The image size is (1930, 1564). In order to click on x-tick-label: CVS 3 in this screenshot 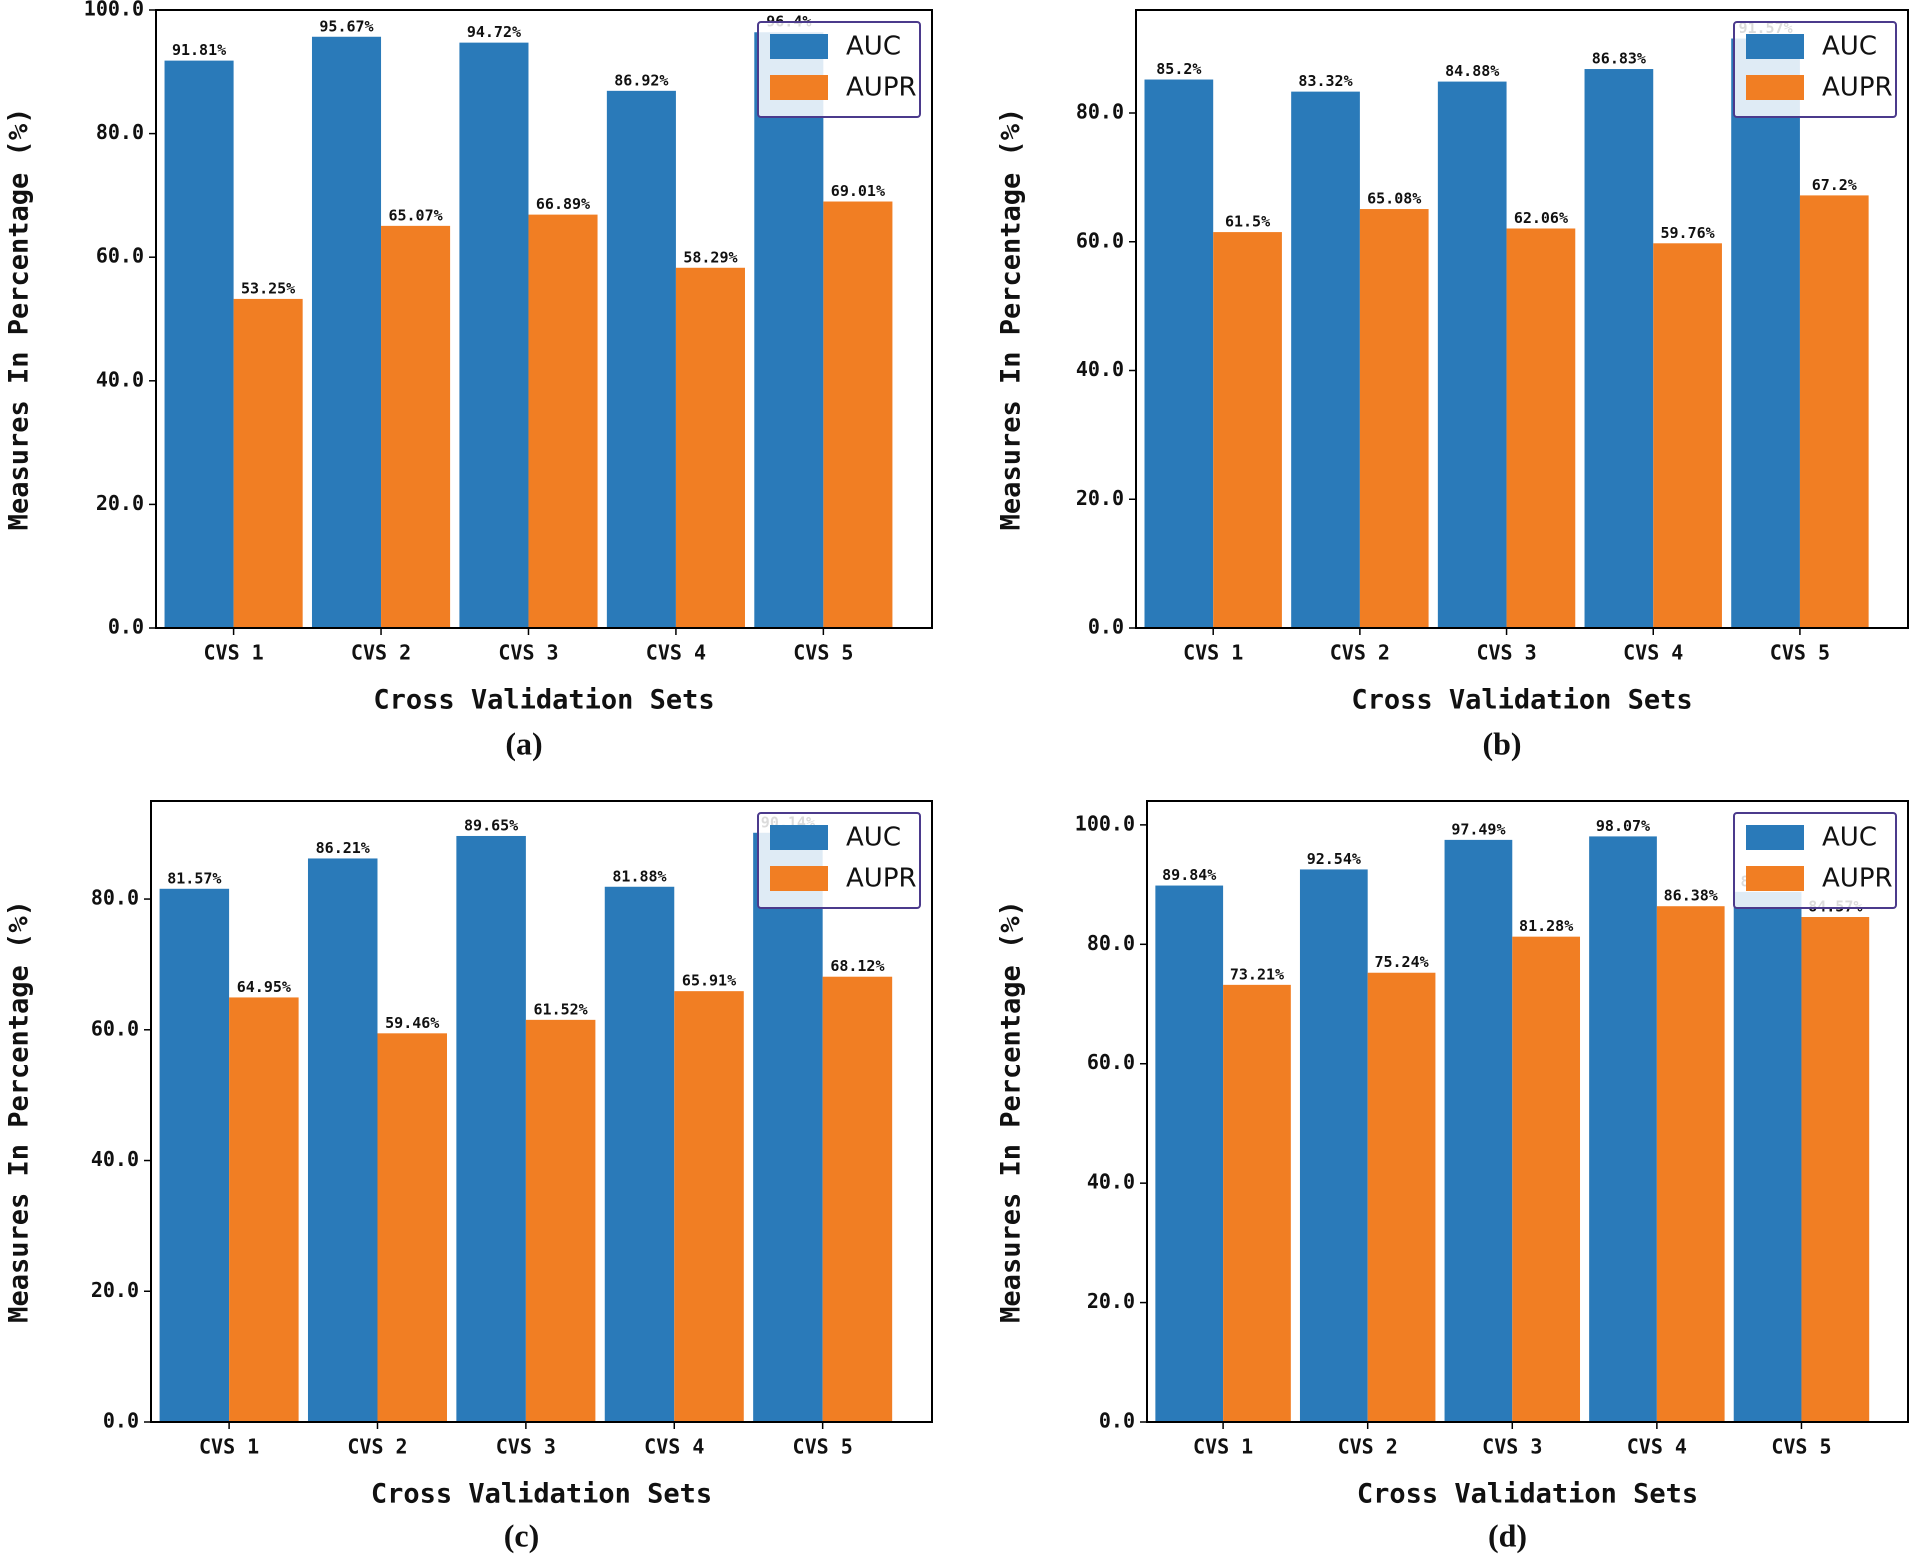, I will do `click(1512, 1447)`.